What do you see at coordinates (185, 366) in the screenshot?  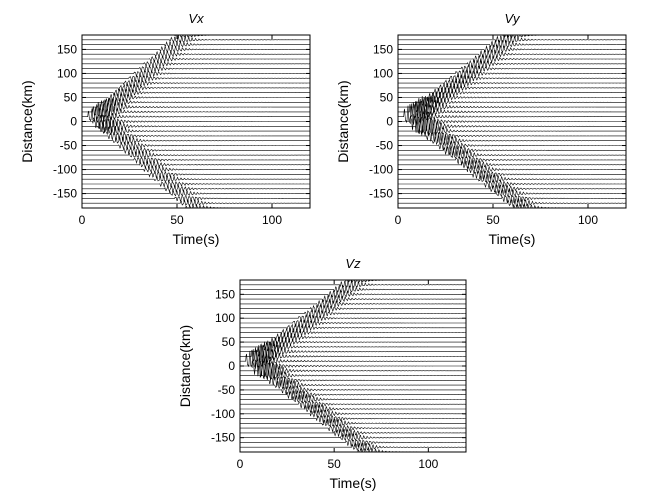 I see `y-axis-label: Distance(km)` at bounding box center [185, 366].